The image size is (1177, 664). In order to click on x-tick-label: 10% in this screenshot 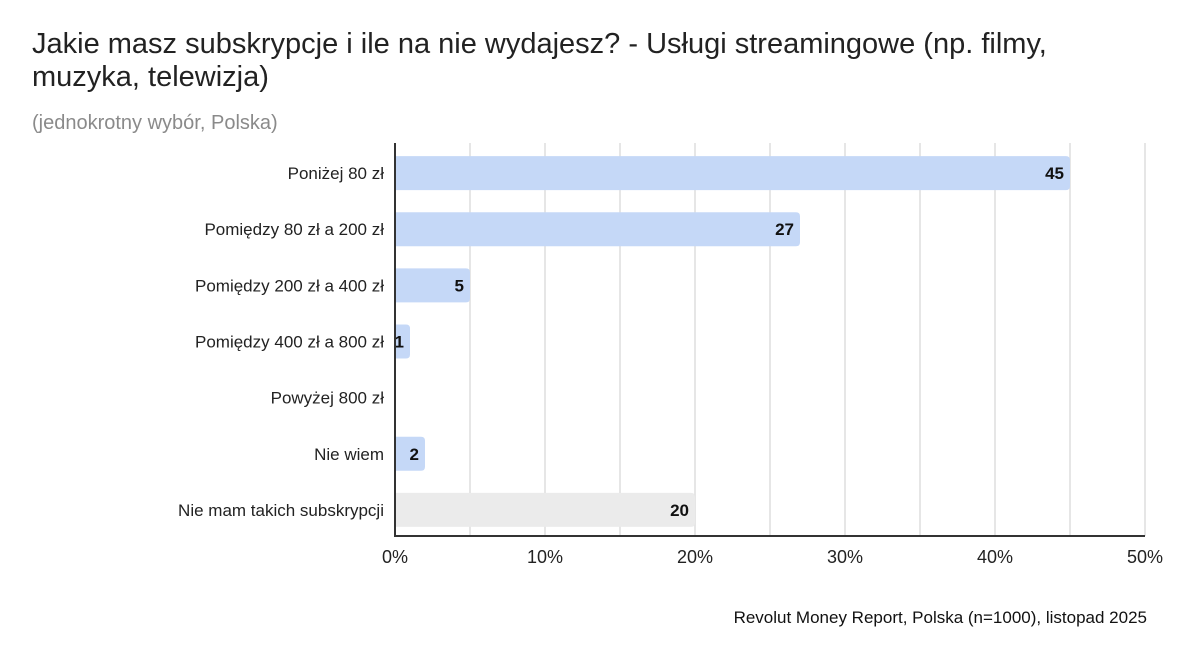, I will do `click(545, 557)`.